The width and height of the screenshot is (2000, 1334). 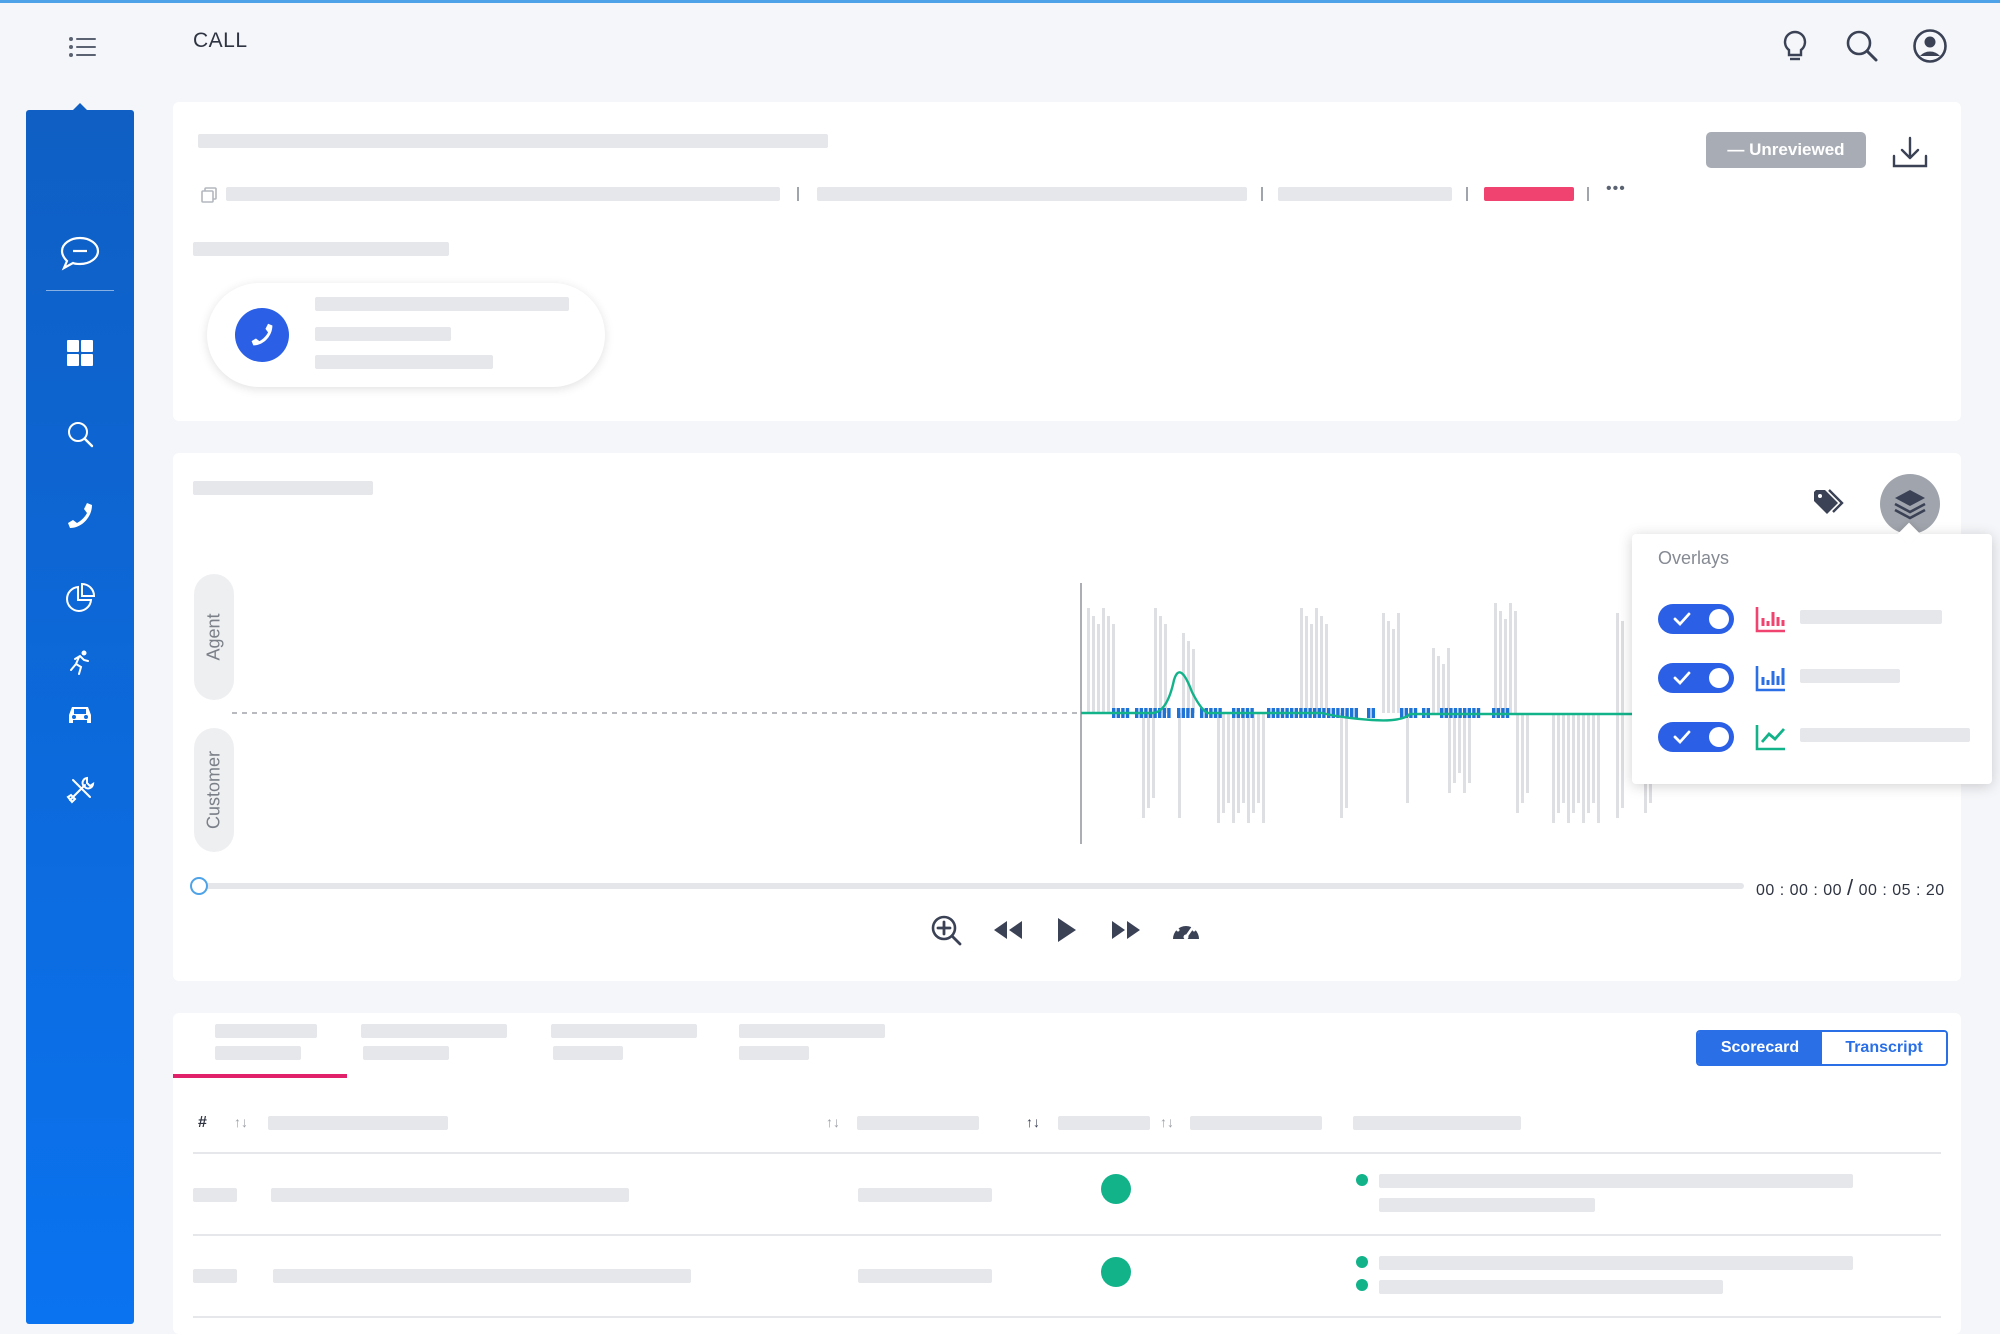 I want to click on more-options-button: •••, so click(x=1616, y=188).